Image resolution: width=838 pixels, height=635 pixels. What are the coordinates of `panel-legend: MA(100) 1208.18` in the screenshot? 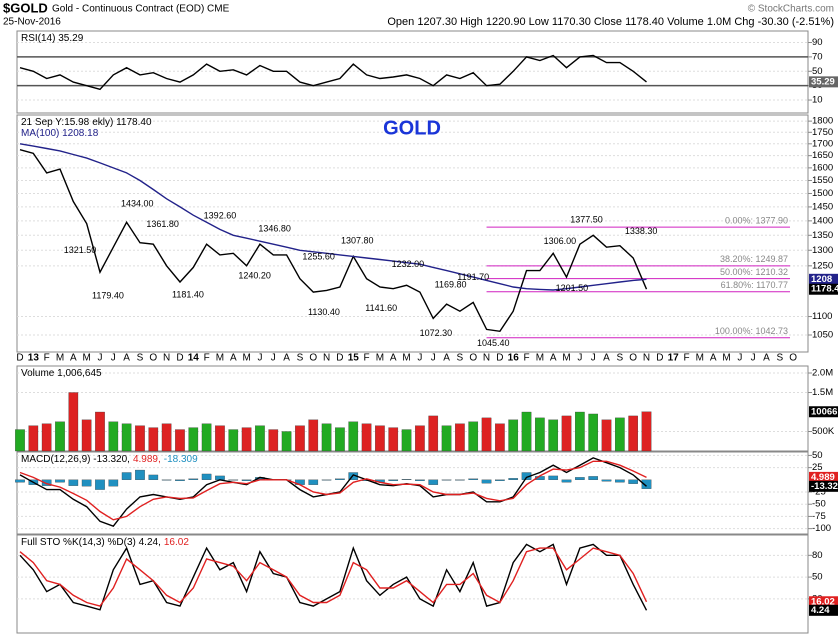 It's located at (60, 133).